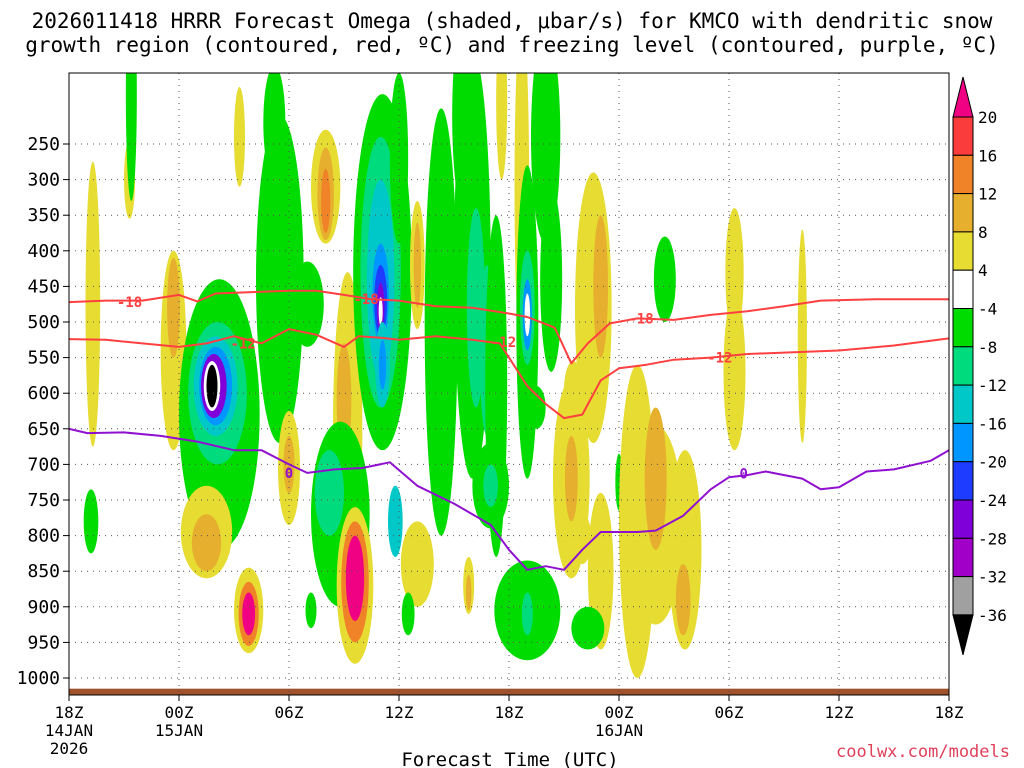  I want to click on y-tick-label-250: 250, so click(43, 144).